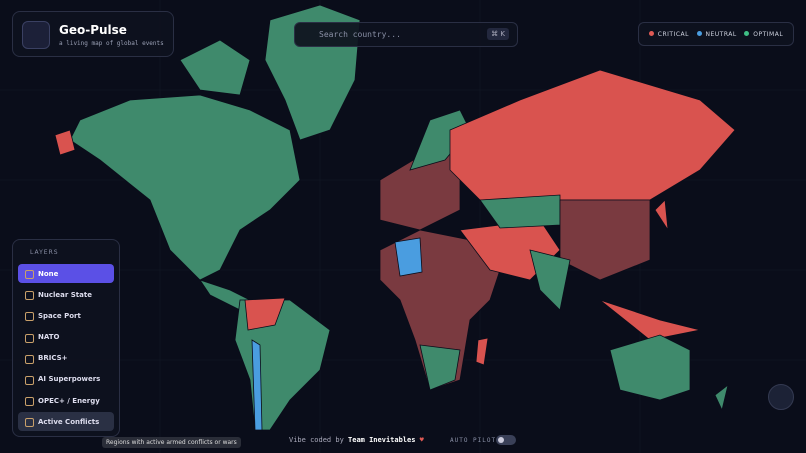 The image size is (806, 453). What do you see at coordinates (550, 280) in the screenshot?
I see `india` at bounding box center [550, 280].